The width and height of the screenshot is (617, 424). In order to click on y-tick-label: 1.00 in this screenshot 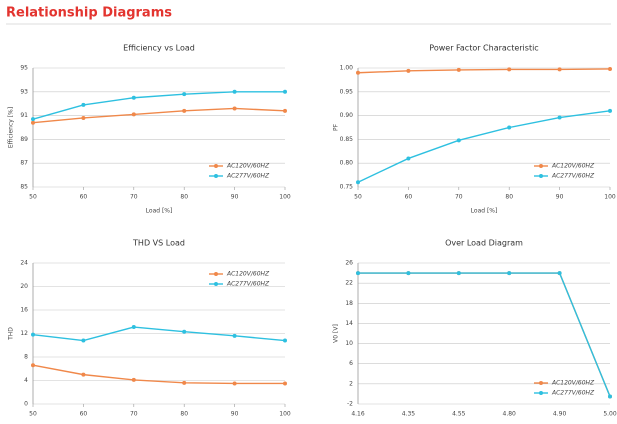, I will do `click(347, 68)`.